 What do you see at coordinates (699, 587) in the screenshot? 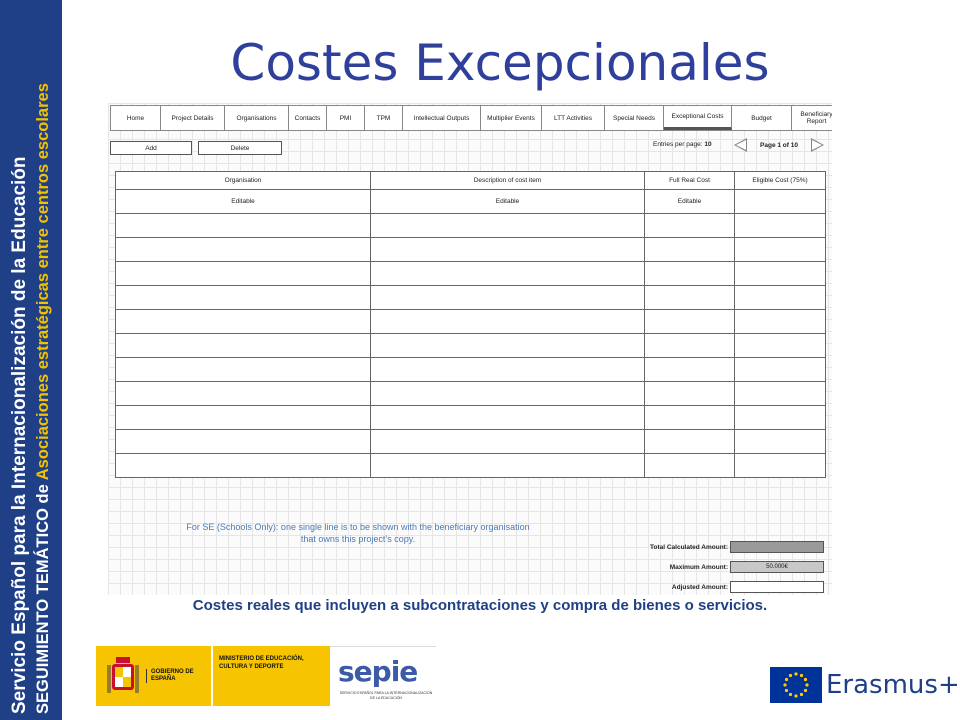
I see `adjusted-amount-label: Adjusted Amount:` at bounding box center [699, 587].